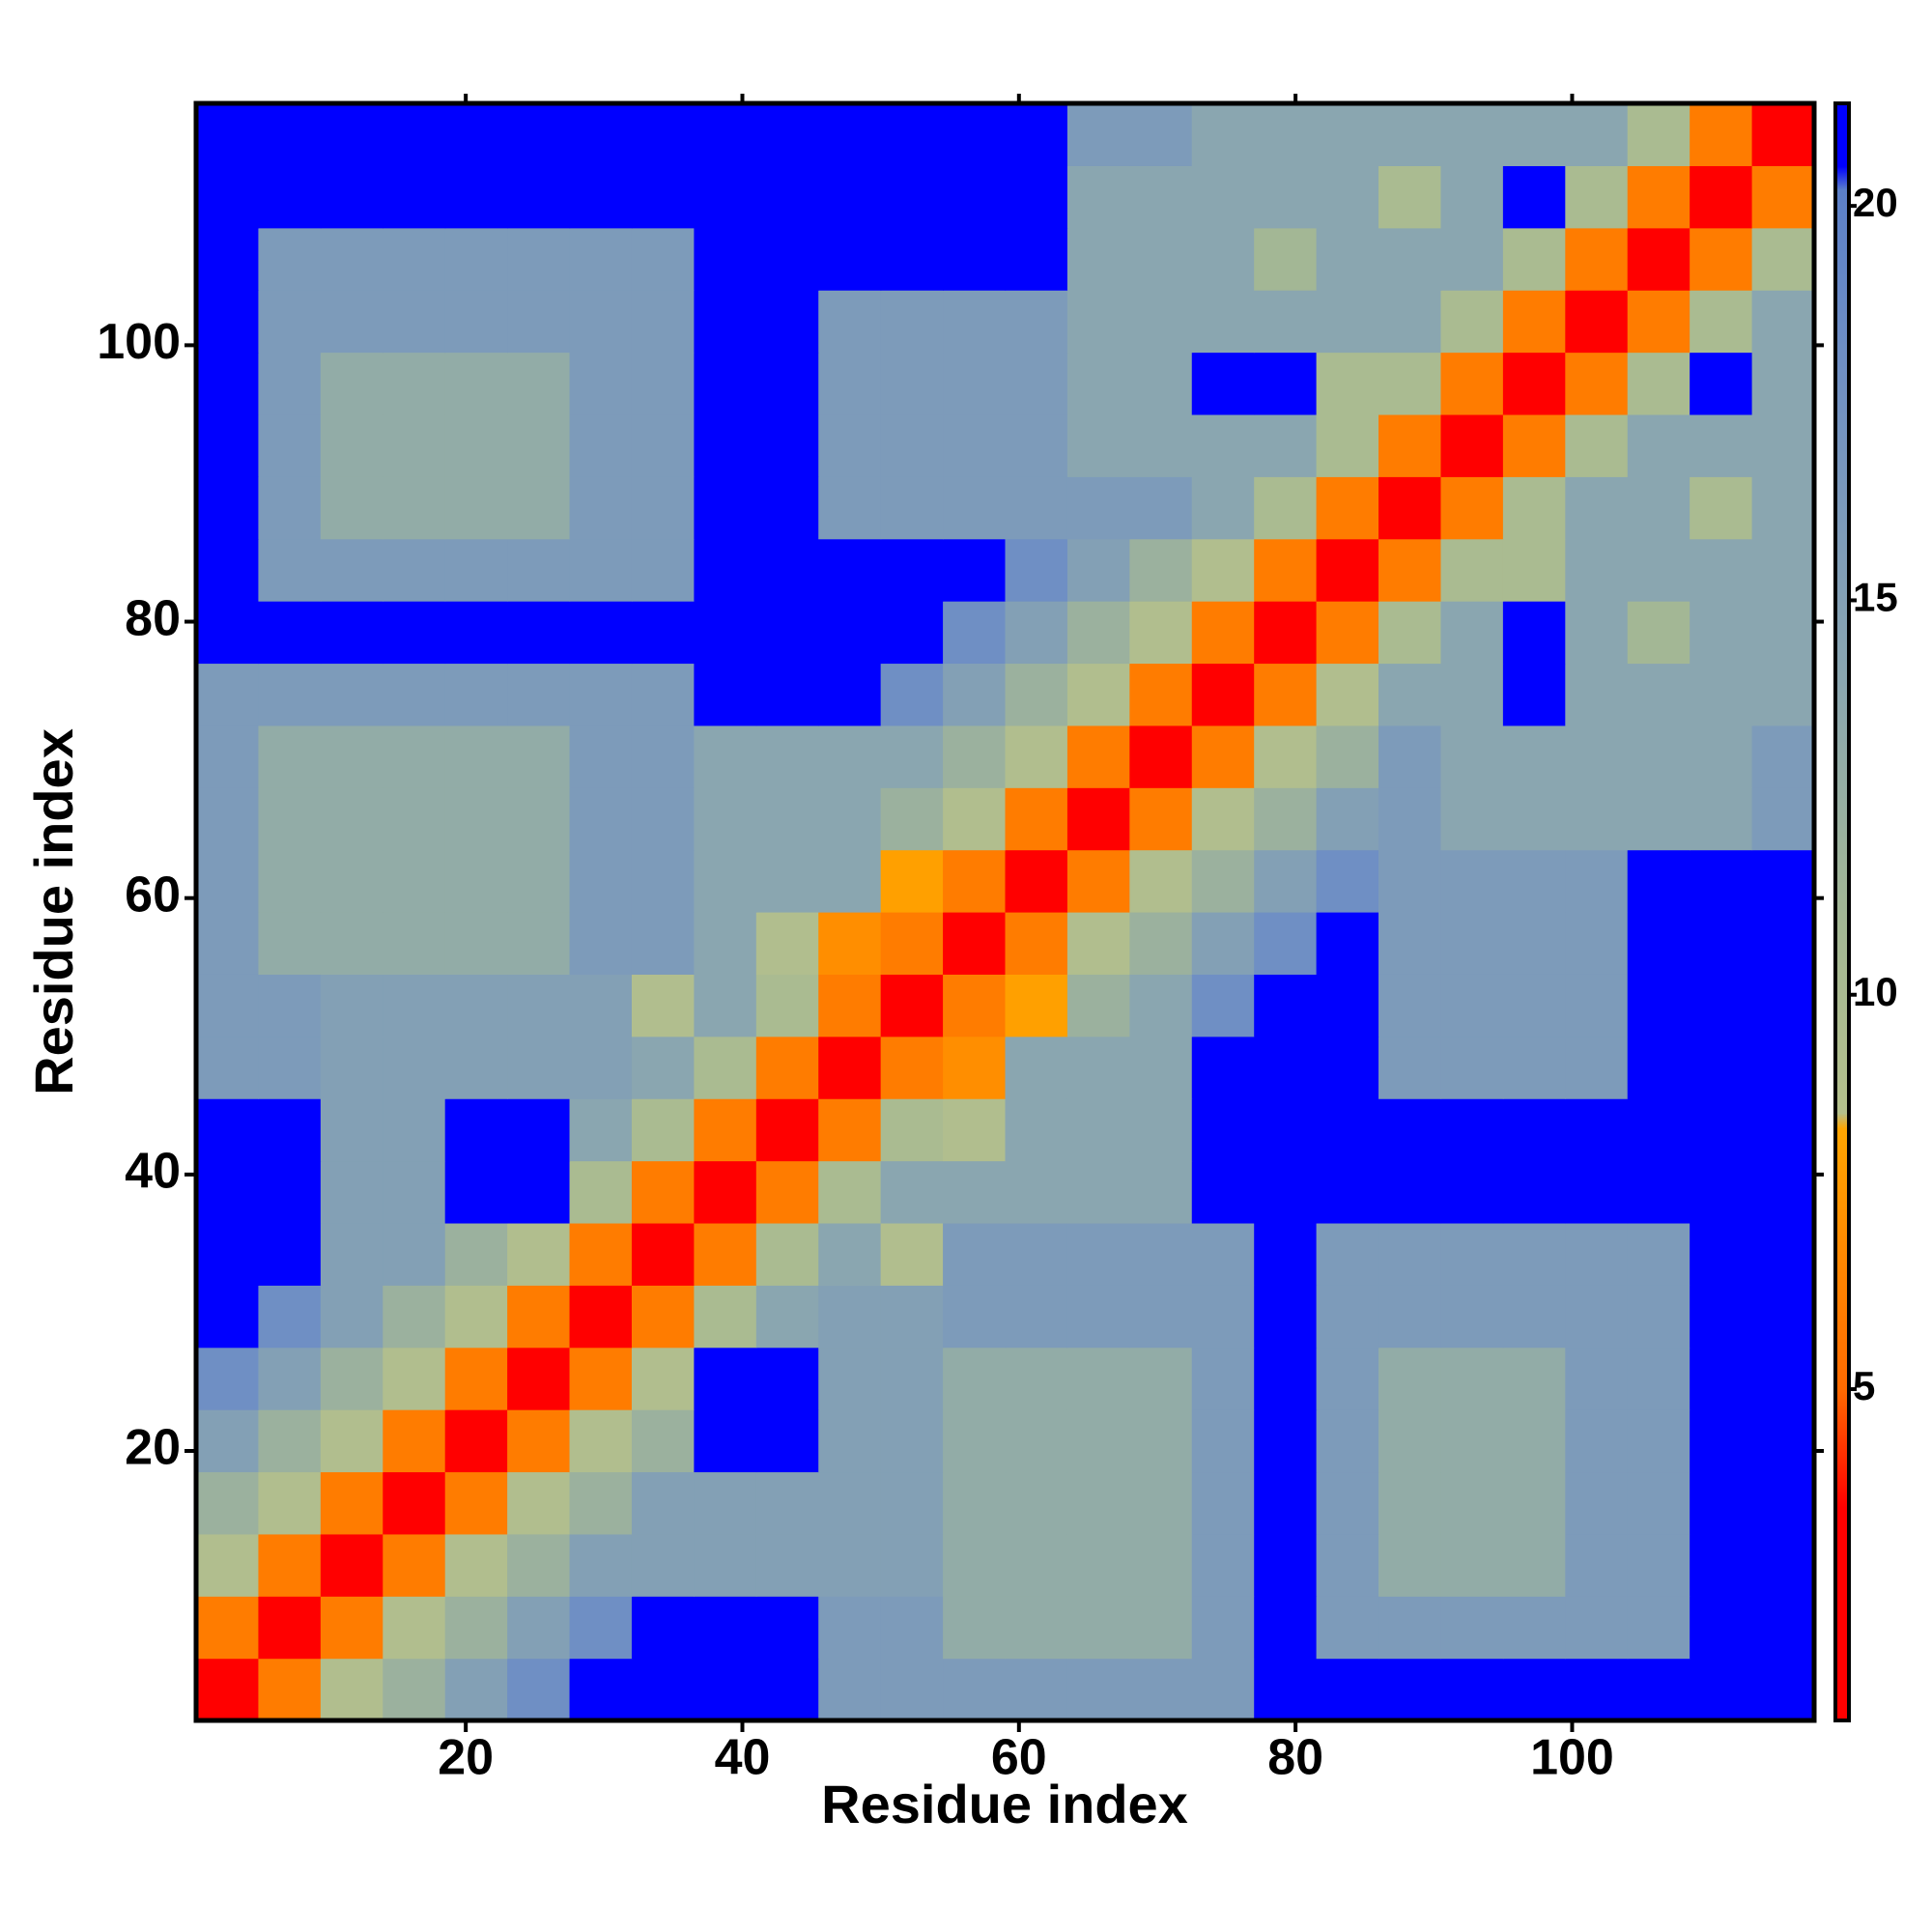 This screenshot has width=1932, height=1932. Describe the element at coordinates (1875, 202) in the screenshot. I see `colorbar-tick-label: 20` at that location.